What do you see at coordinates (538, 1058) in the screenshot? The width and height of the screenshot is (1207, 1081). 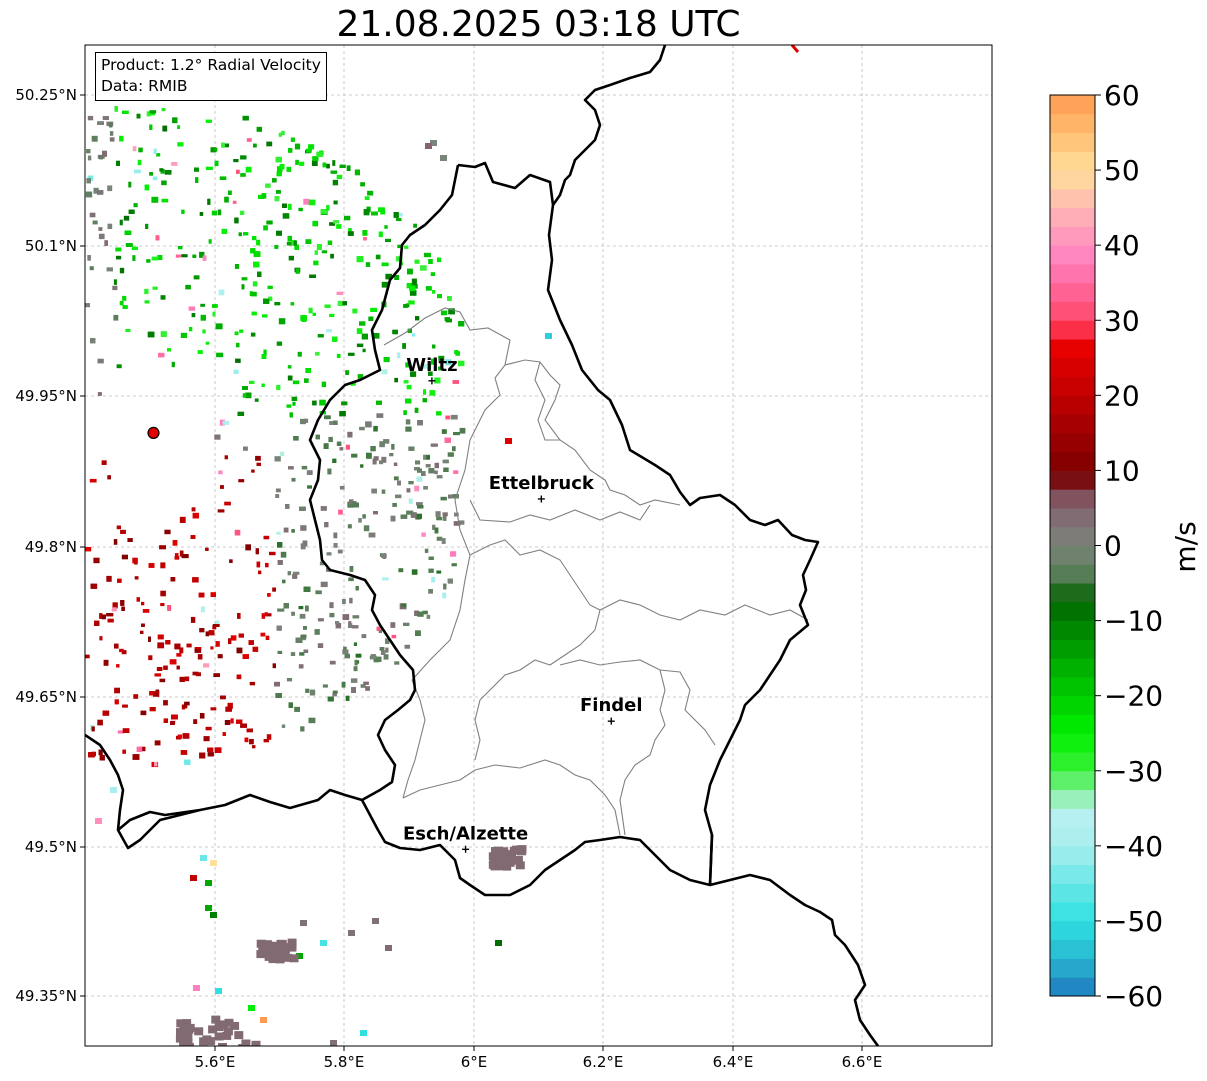 I see `longitude-ticks: 5.6°E 5.8°E 6°E 6.2°E 6.4°E 6.6°E` at bounding box center [538, 1058].